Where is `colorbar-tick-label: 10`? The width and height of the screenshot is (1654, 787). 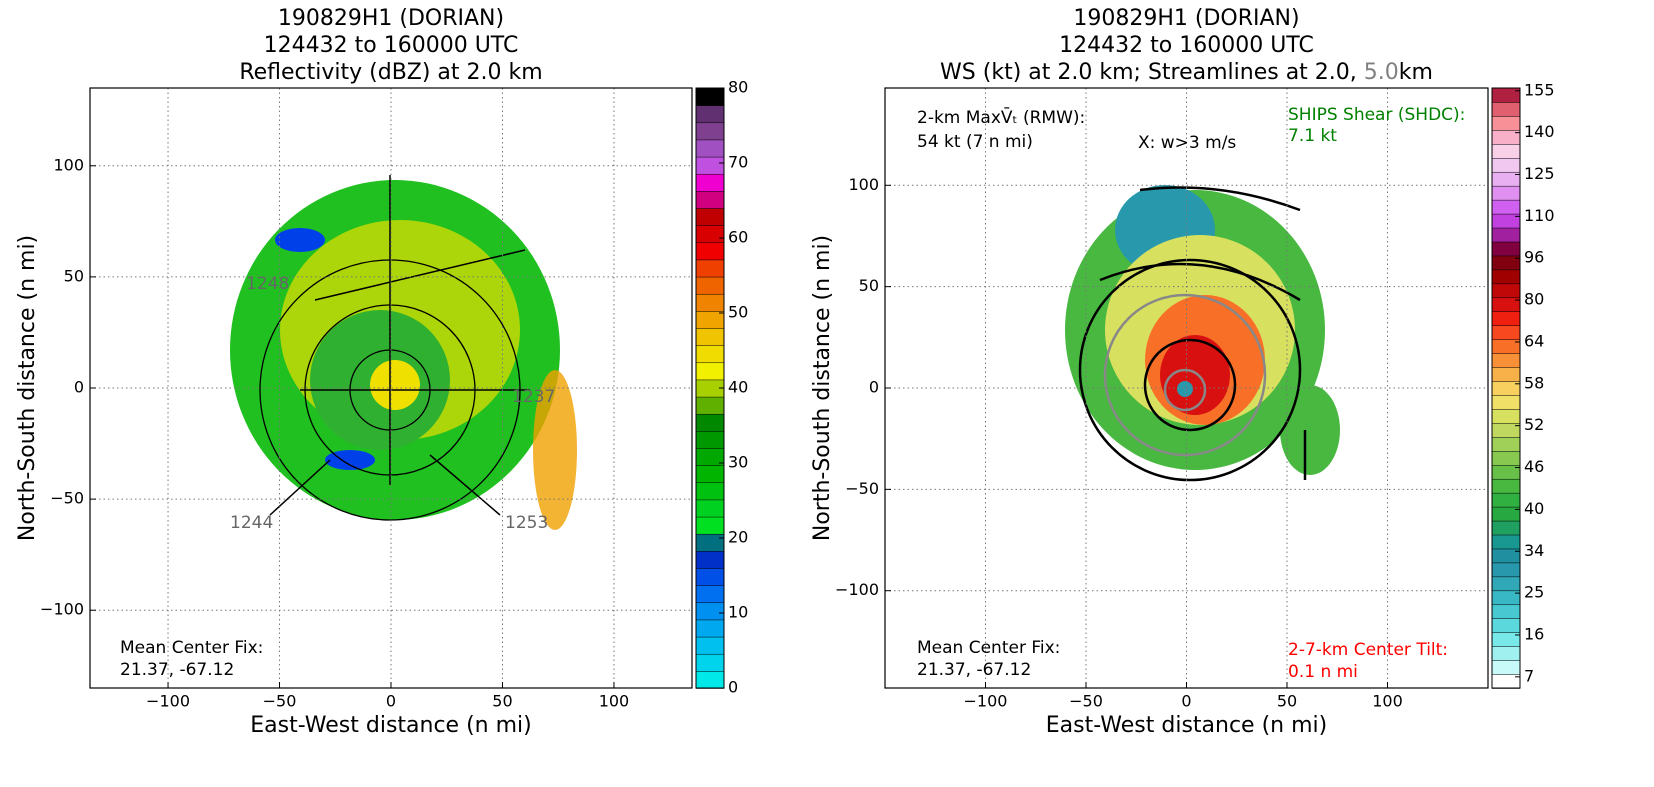 colorbar-tick-label: 10 is located at coordinates (738, 612).